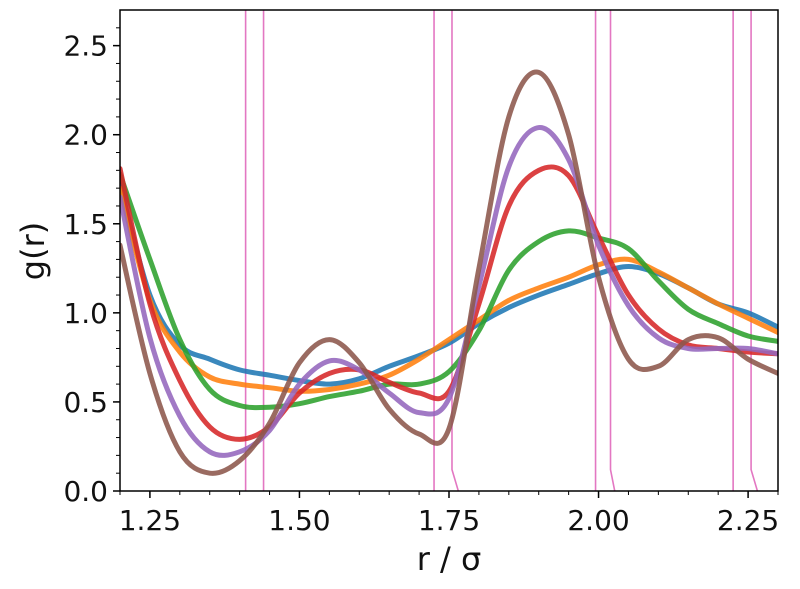 Image resolution: width=800 pixels, height=589 pixels. I want to click on y-tick-label: 1.0, so click(85, 313).